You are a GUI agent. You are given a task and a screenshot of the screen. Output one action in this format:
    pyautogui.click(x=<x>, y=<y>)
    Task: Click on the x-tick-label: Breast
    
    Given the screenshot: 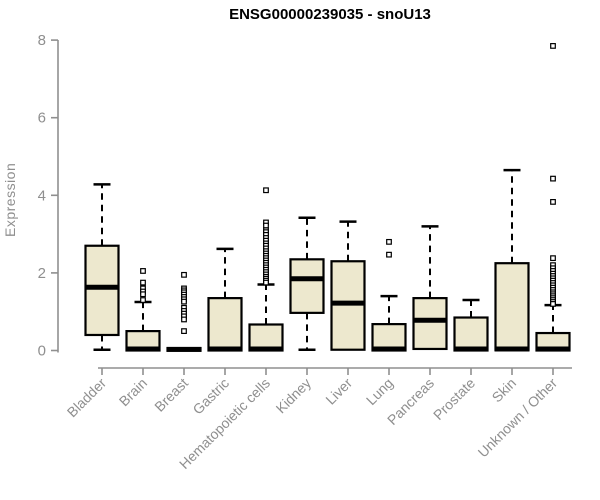 What is the action you would take?
    pyautogui.click(x=171, y=395)
    